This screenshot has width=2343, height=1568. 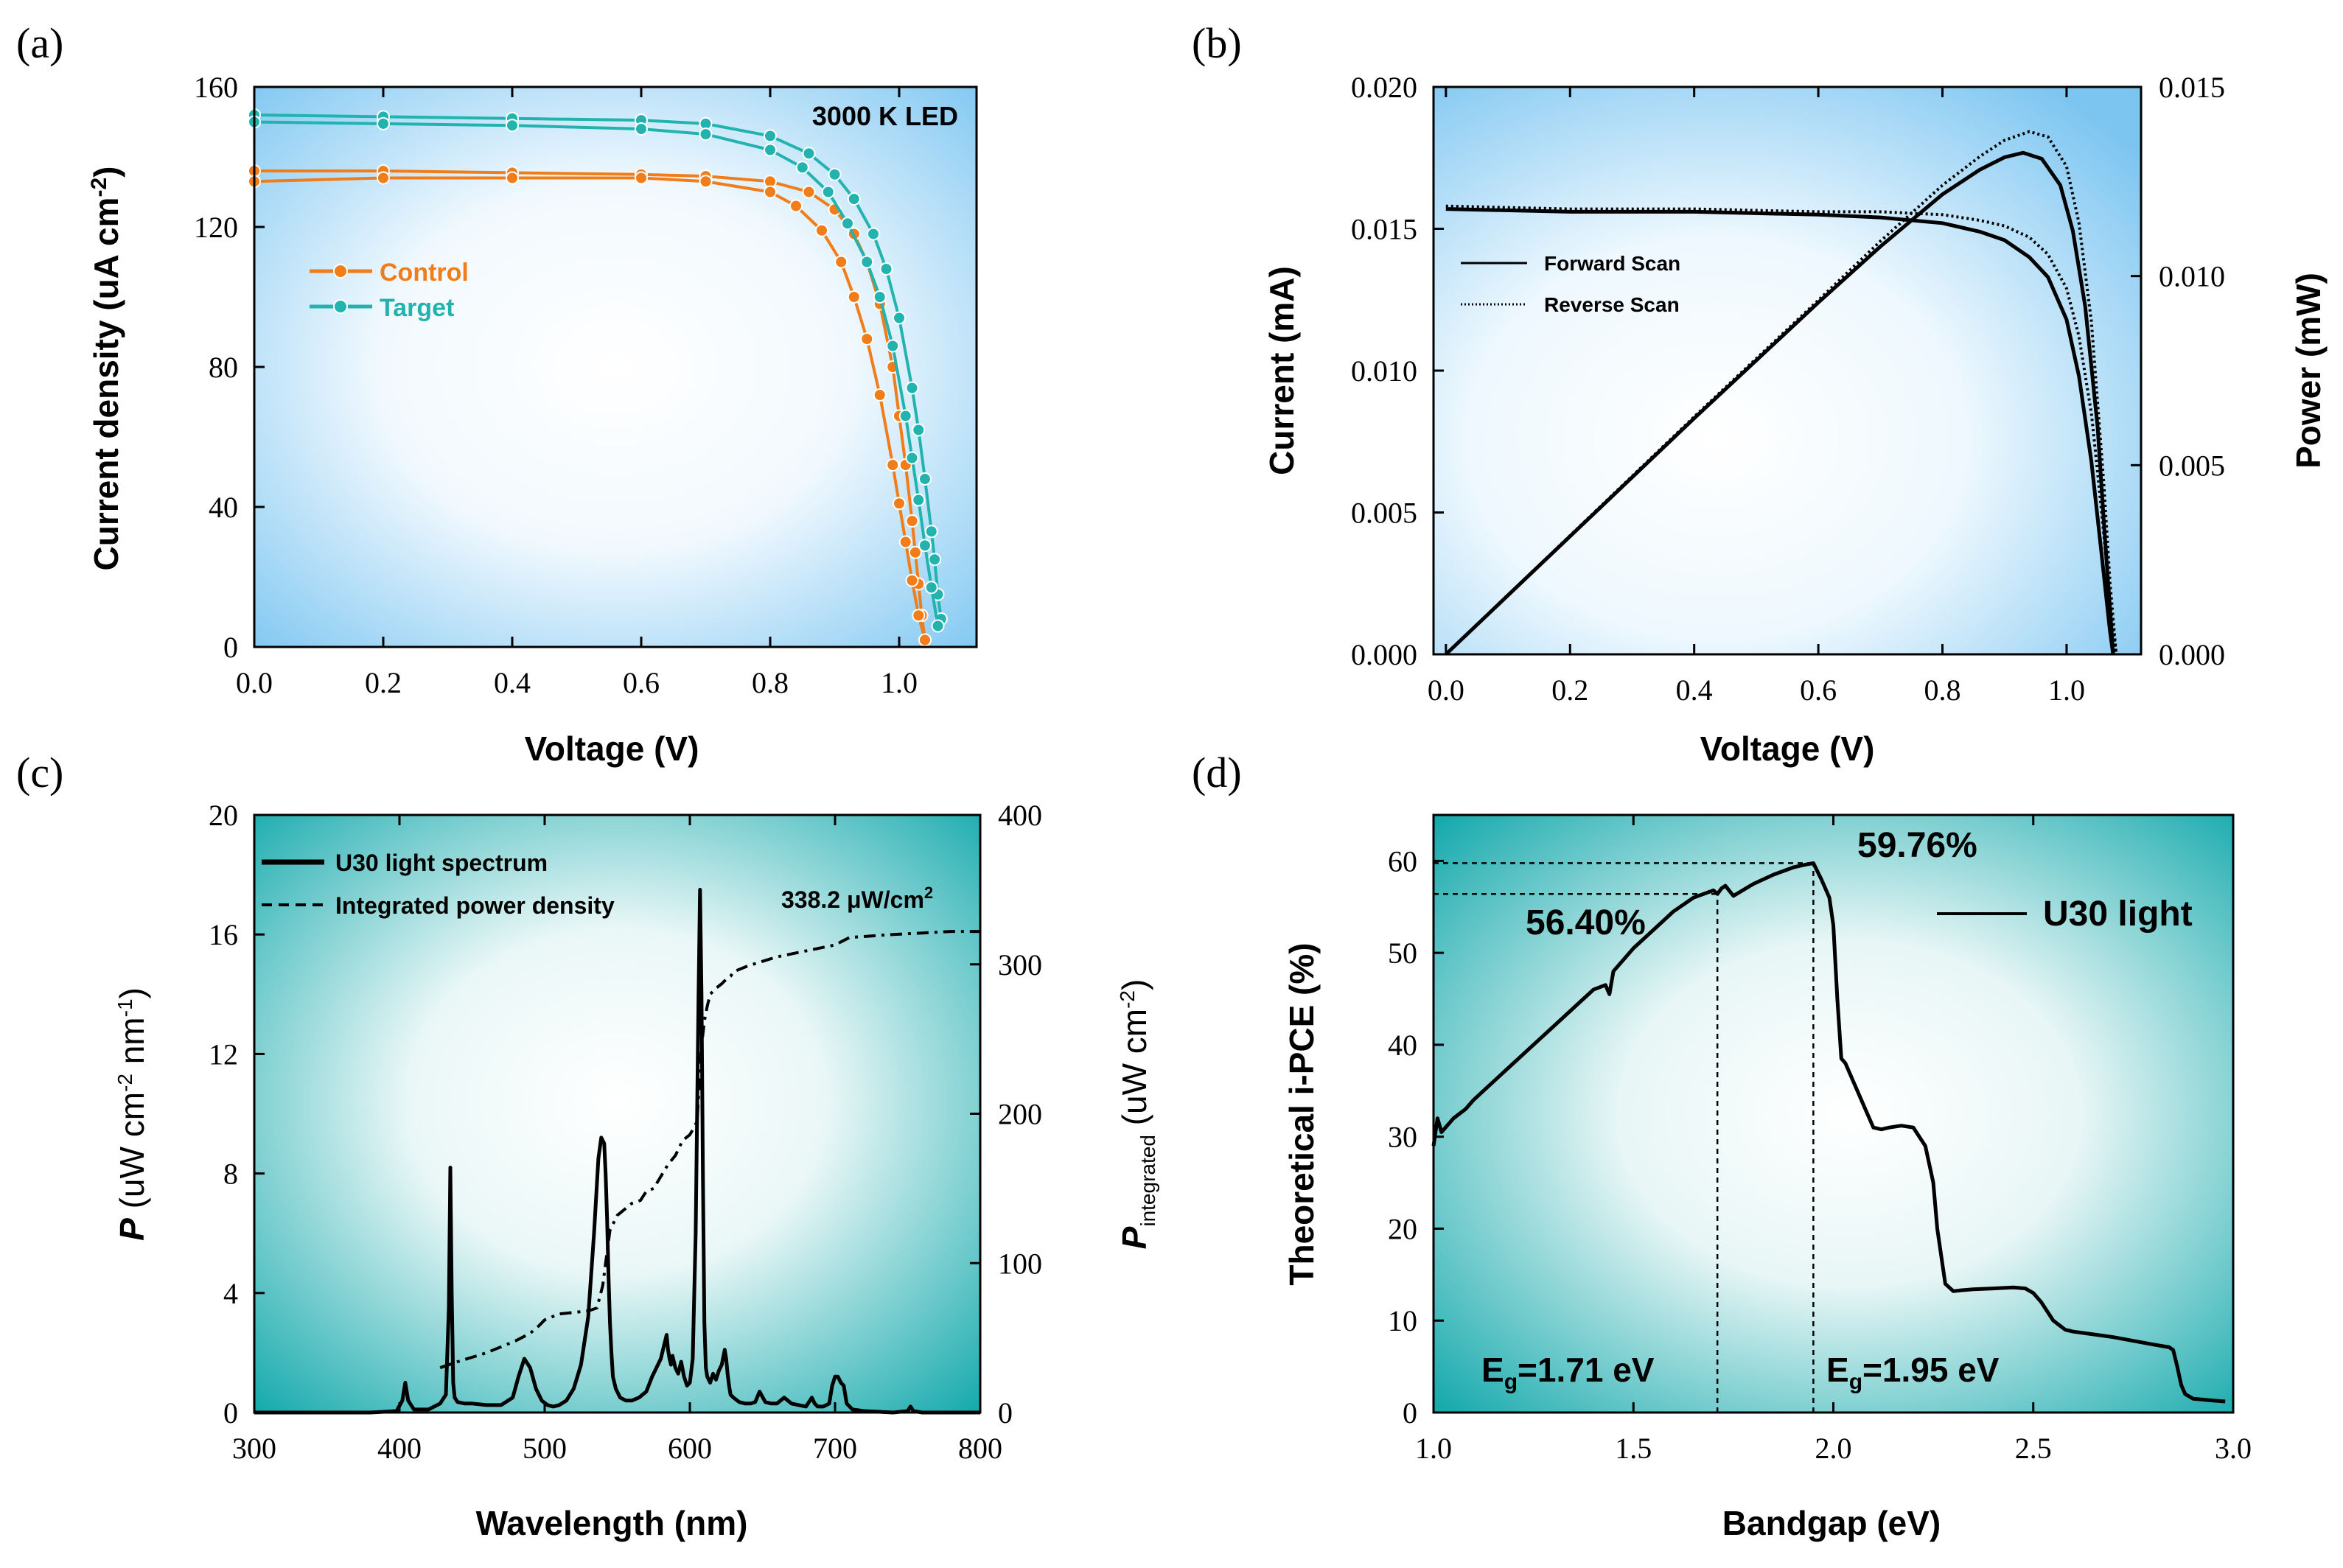 I want to click on panel-d-x-tick-label: 2.0, so click(x=1833, y=1448).